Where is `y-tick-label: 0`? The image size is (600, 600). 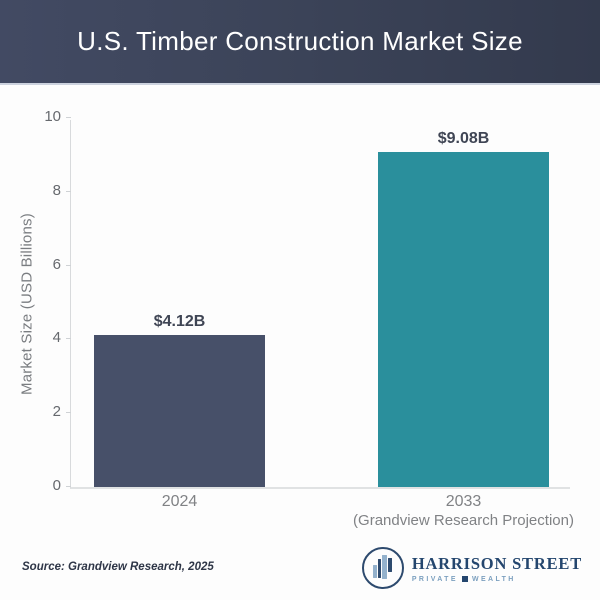 y-tick-label: 0 is located at coordinates (56, 485).